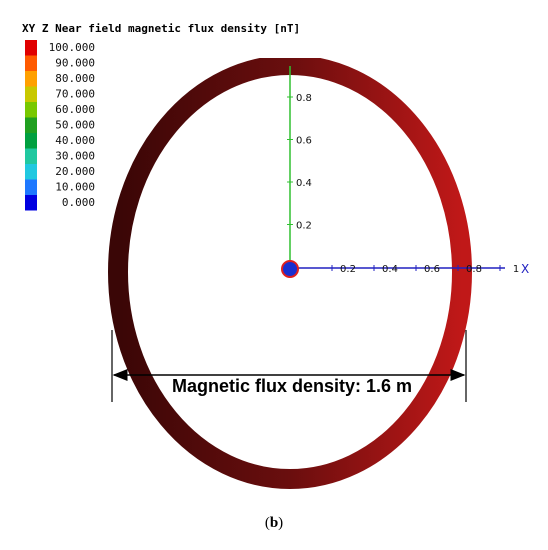 The image size is (548, 550). What do you see at coordinates (516, 269) in the screenshot?
I see `x-tick-label: 1` at bounding box center [516, 269].